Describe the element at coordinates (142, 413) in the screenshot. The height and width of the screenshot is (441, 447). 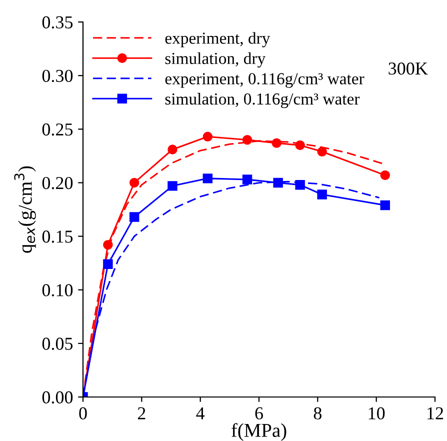
I see `x-tick-label: 2` at that location.